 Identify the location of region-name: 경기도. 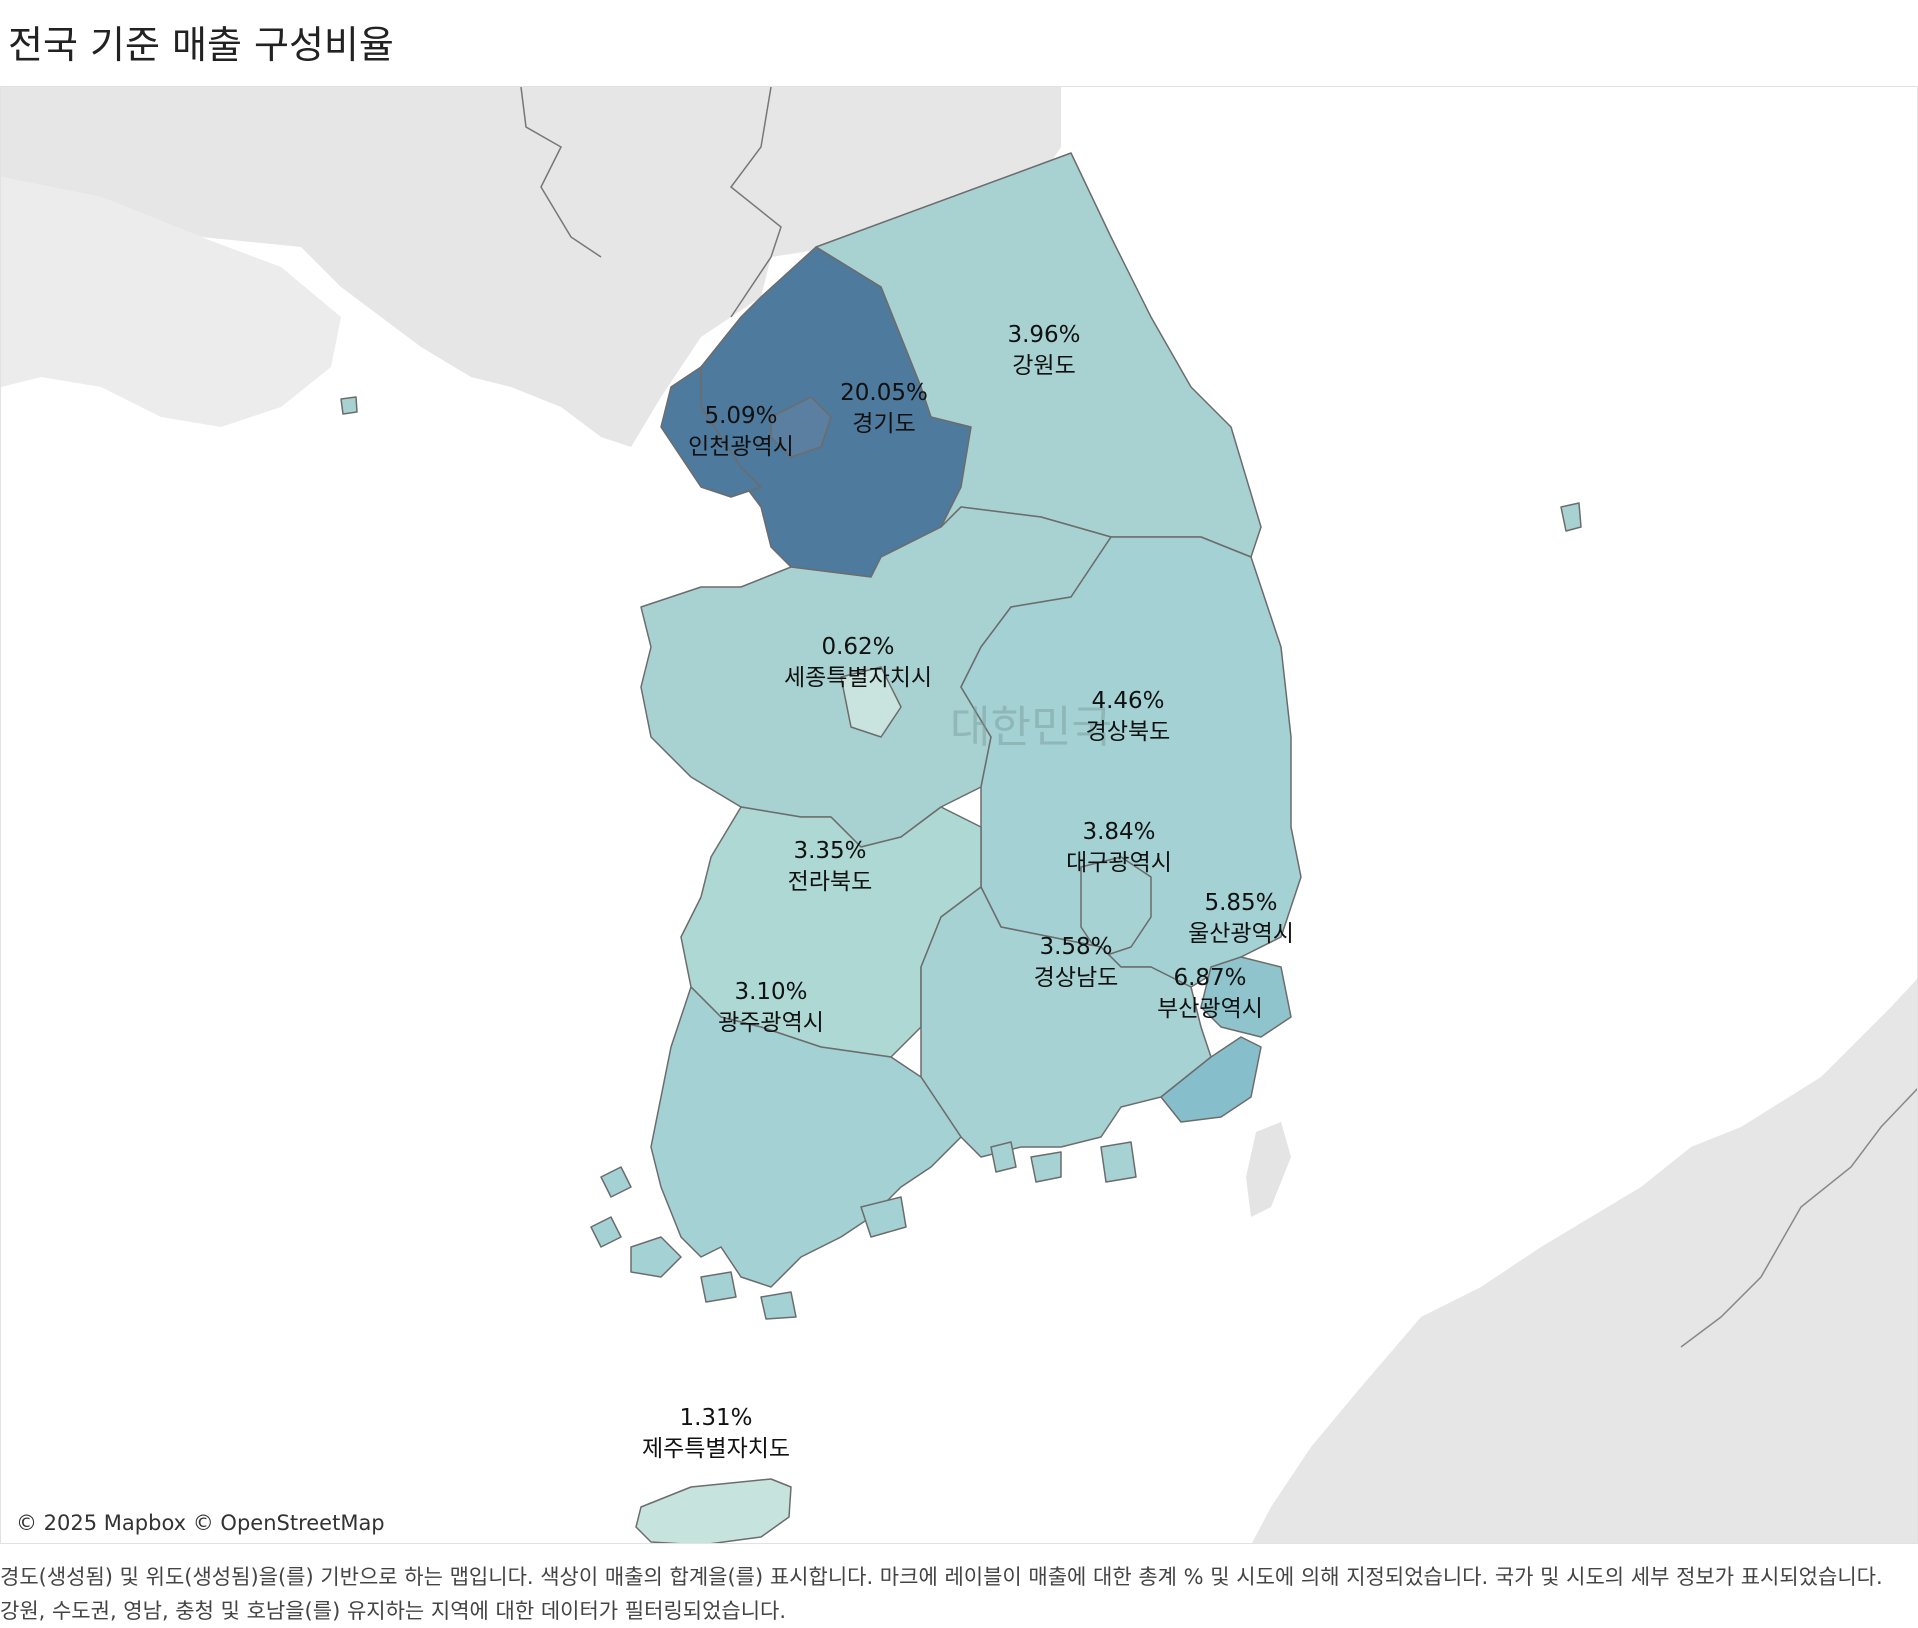
(884, 424).